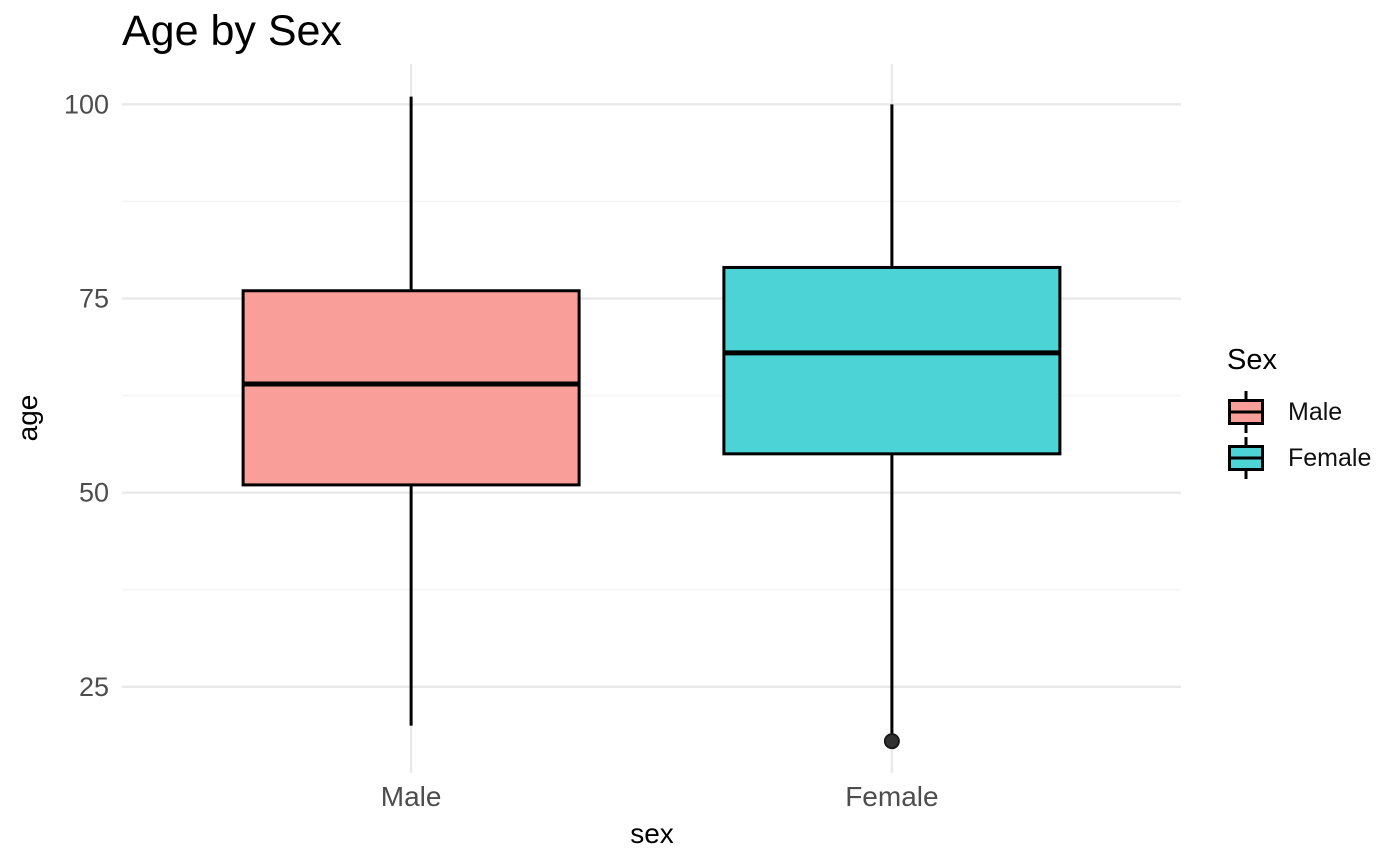  I want to click on legend-label-female: Female, so click(1330, 457).